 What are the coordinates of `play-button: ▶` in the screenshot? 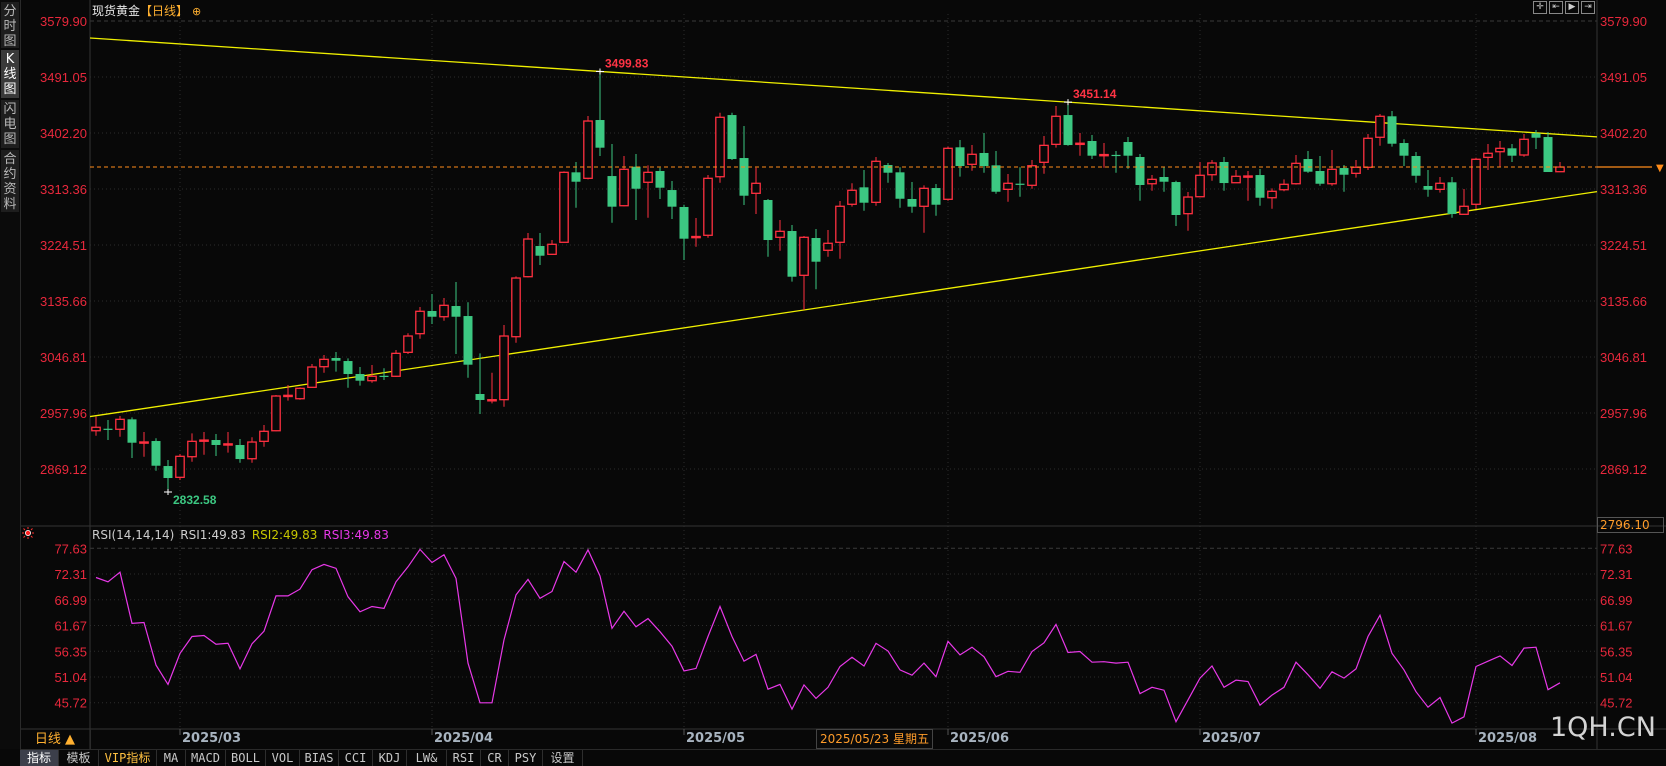 It's located at (1572, 7).